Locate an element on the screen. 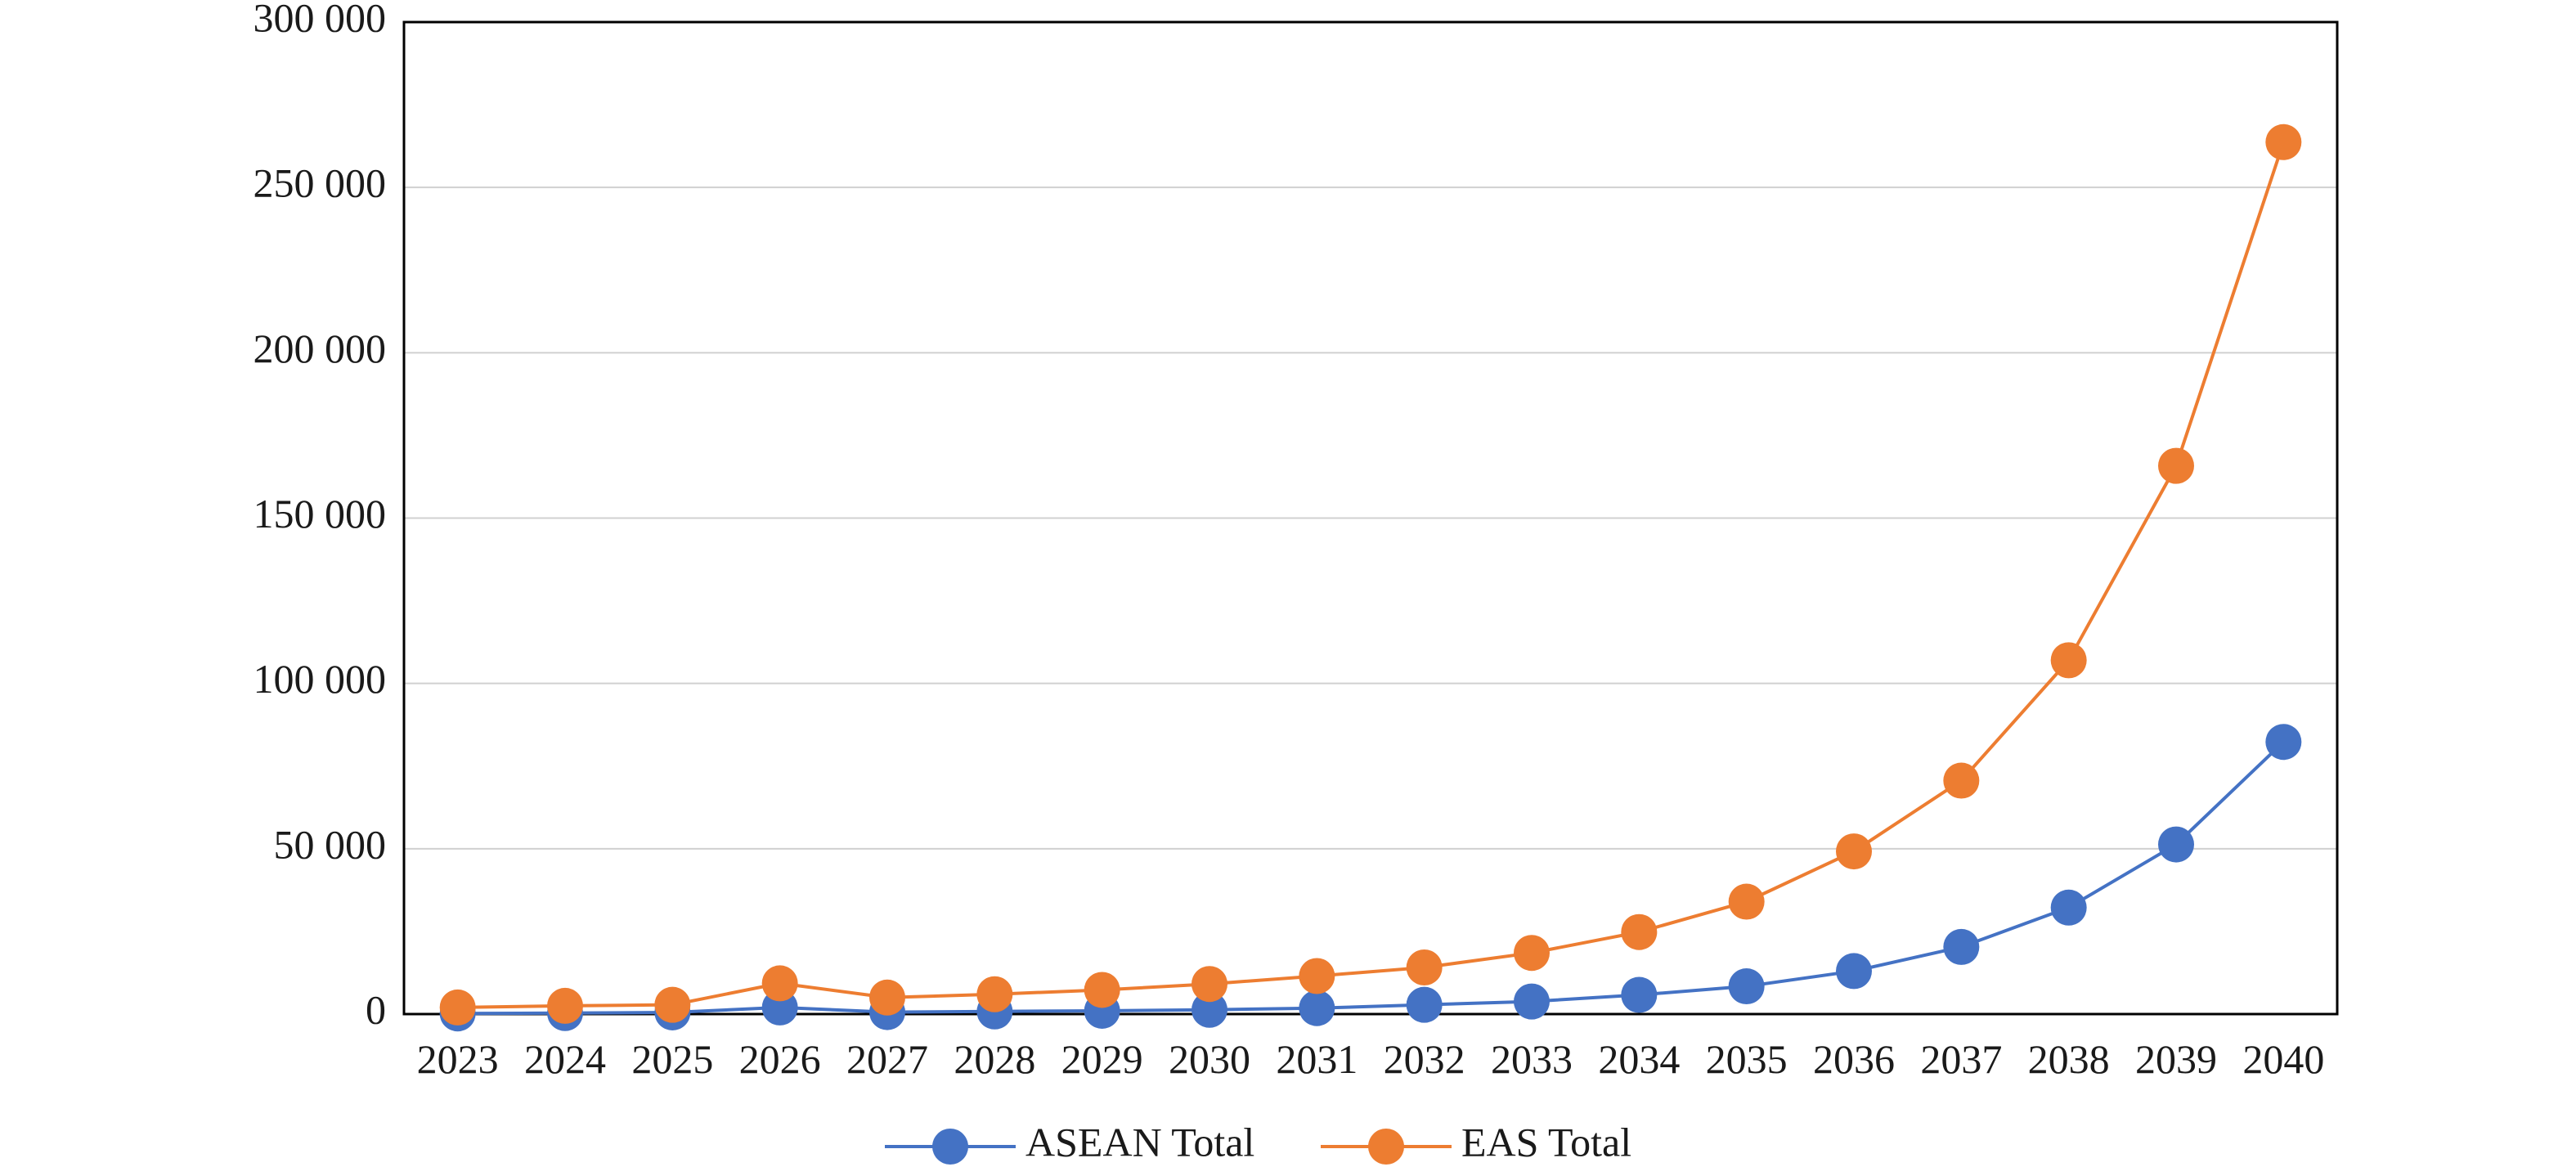 The height and width of the screenshot is (1176, 2576). x-tick-label: 2029 is located at coordinates (1102, 1059).